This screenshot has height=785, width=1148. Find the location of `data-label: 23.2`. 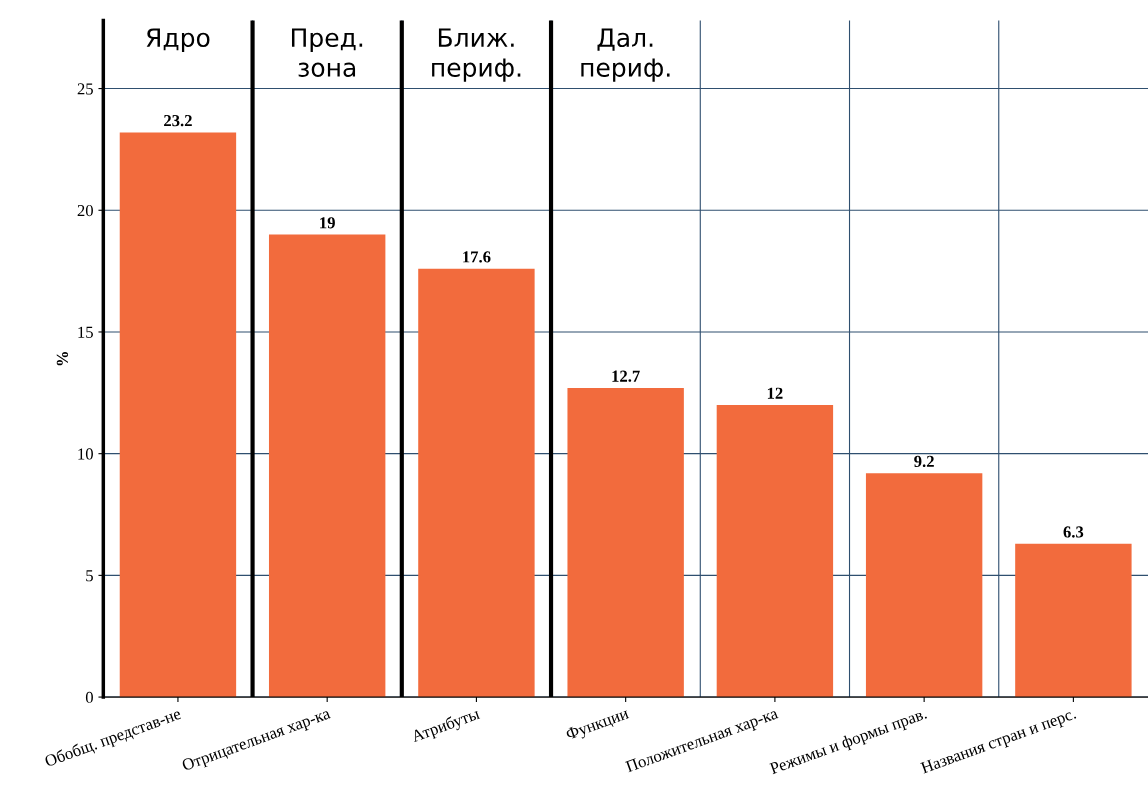

data-label: 23.2 is located at coordinates (178, 121).